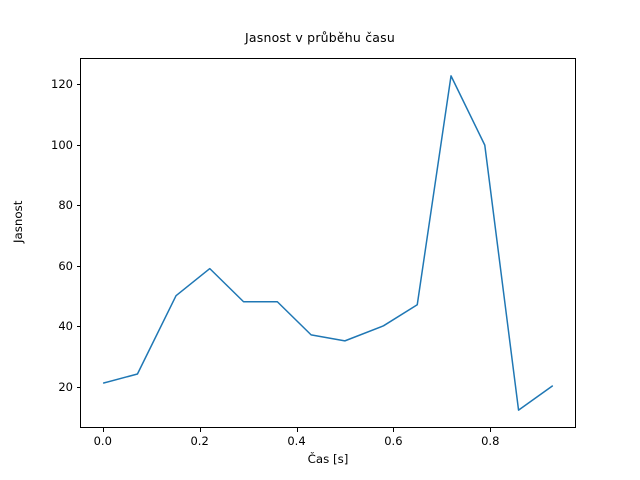 This screenshot has width=640, height=480. Describe the element at coordinates (65, 265) in the screenshot. I see `y-tick-label: 60` at that location.